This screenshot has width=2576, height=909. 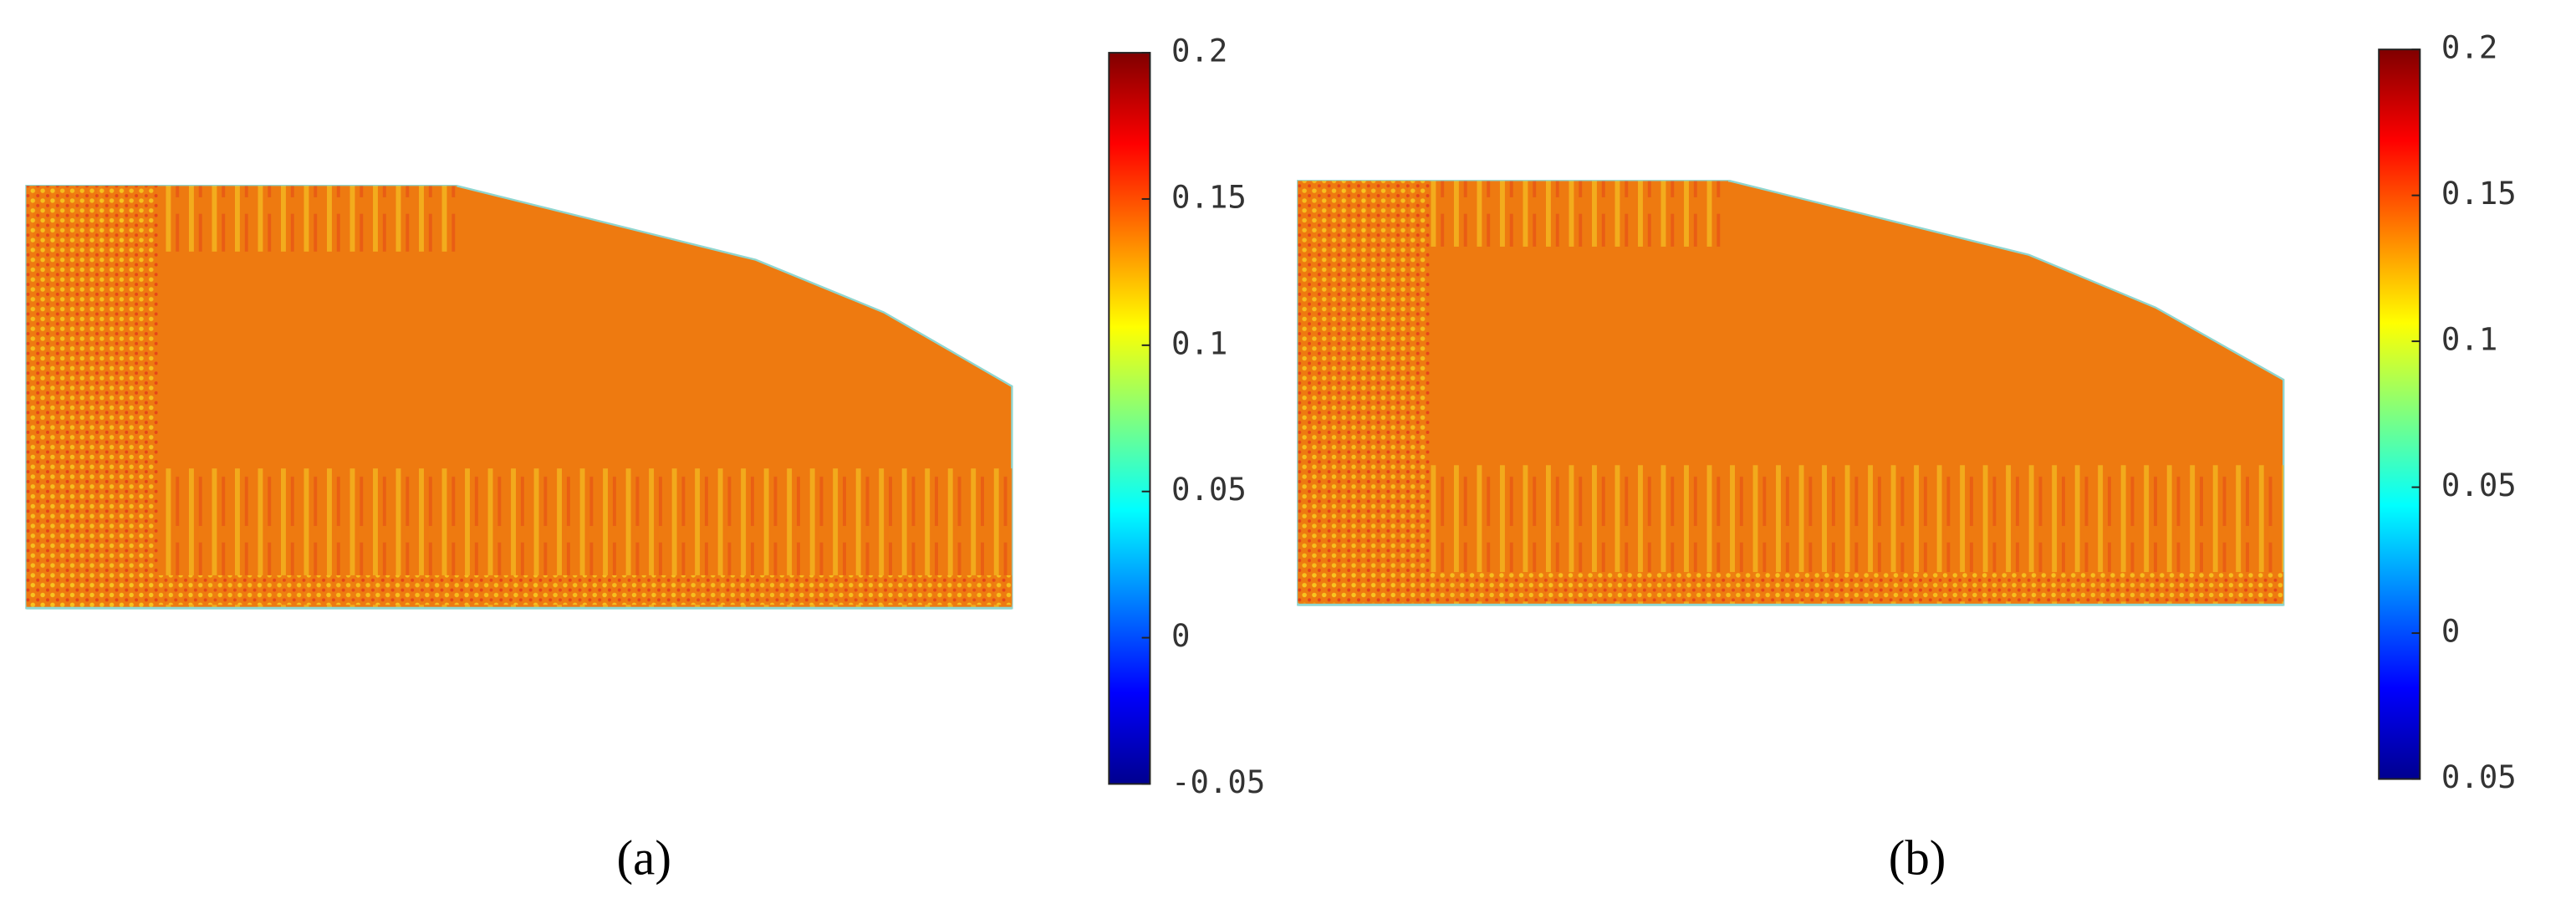 What do you see at coordinates (644, 857) in the screenshot?
I see `caption: (a)` at bounding box center [644, 857].